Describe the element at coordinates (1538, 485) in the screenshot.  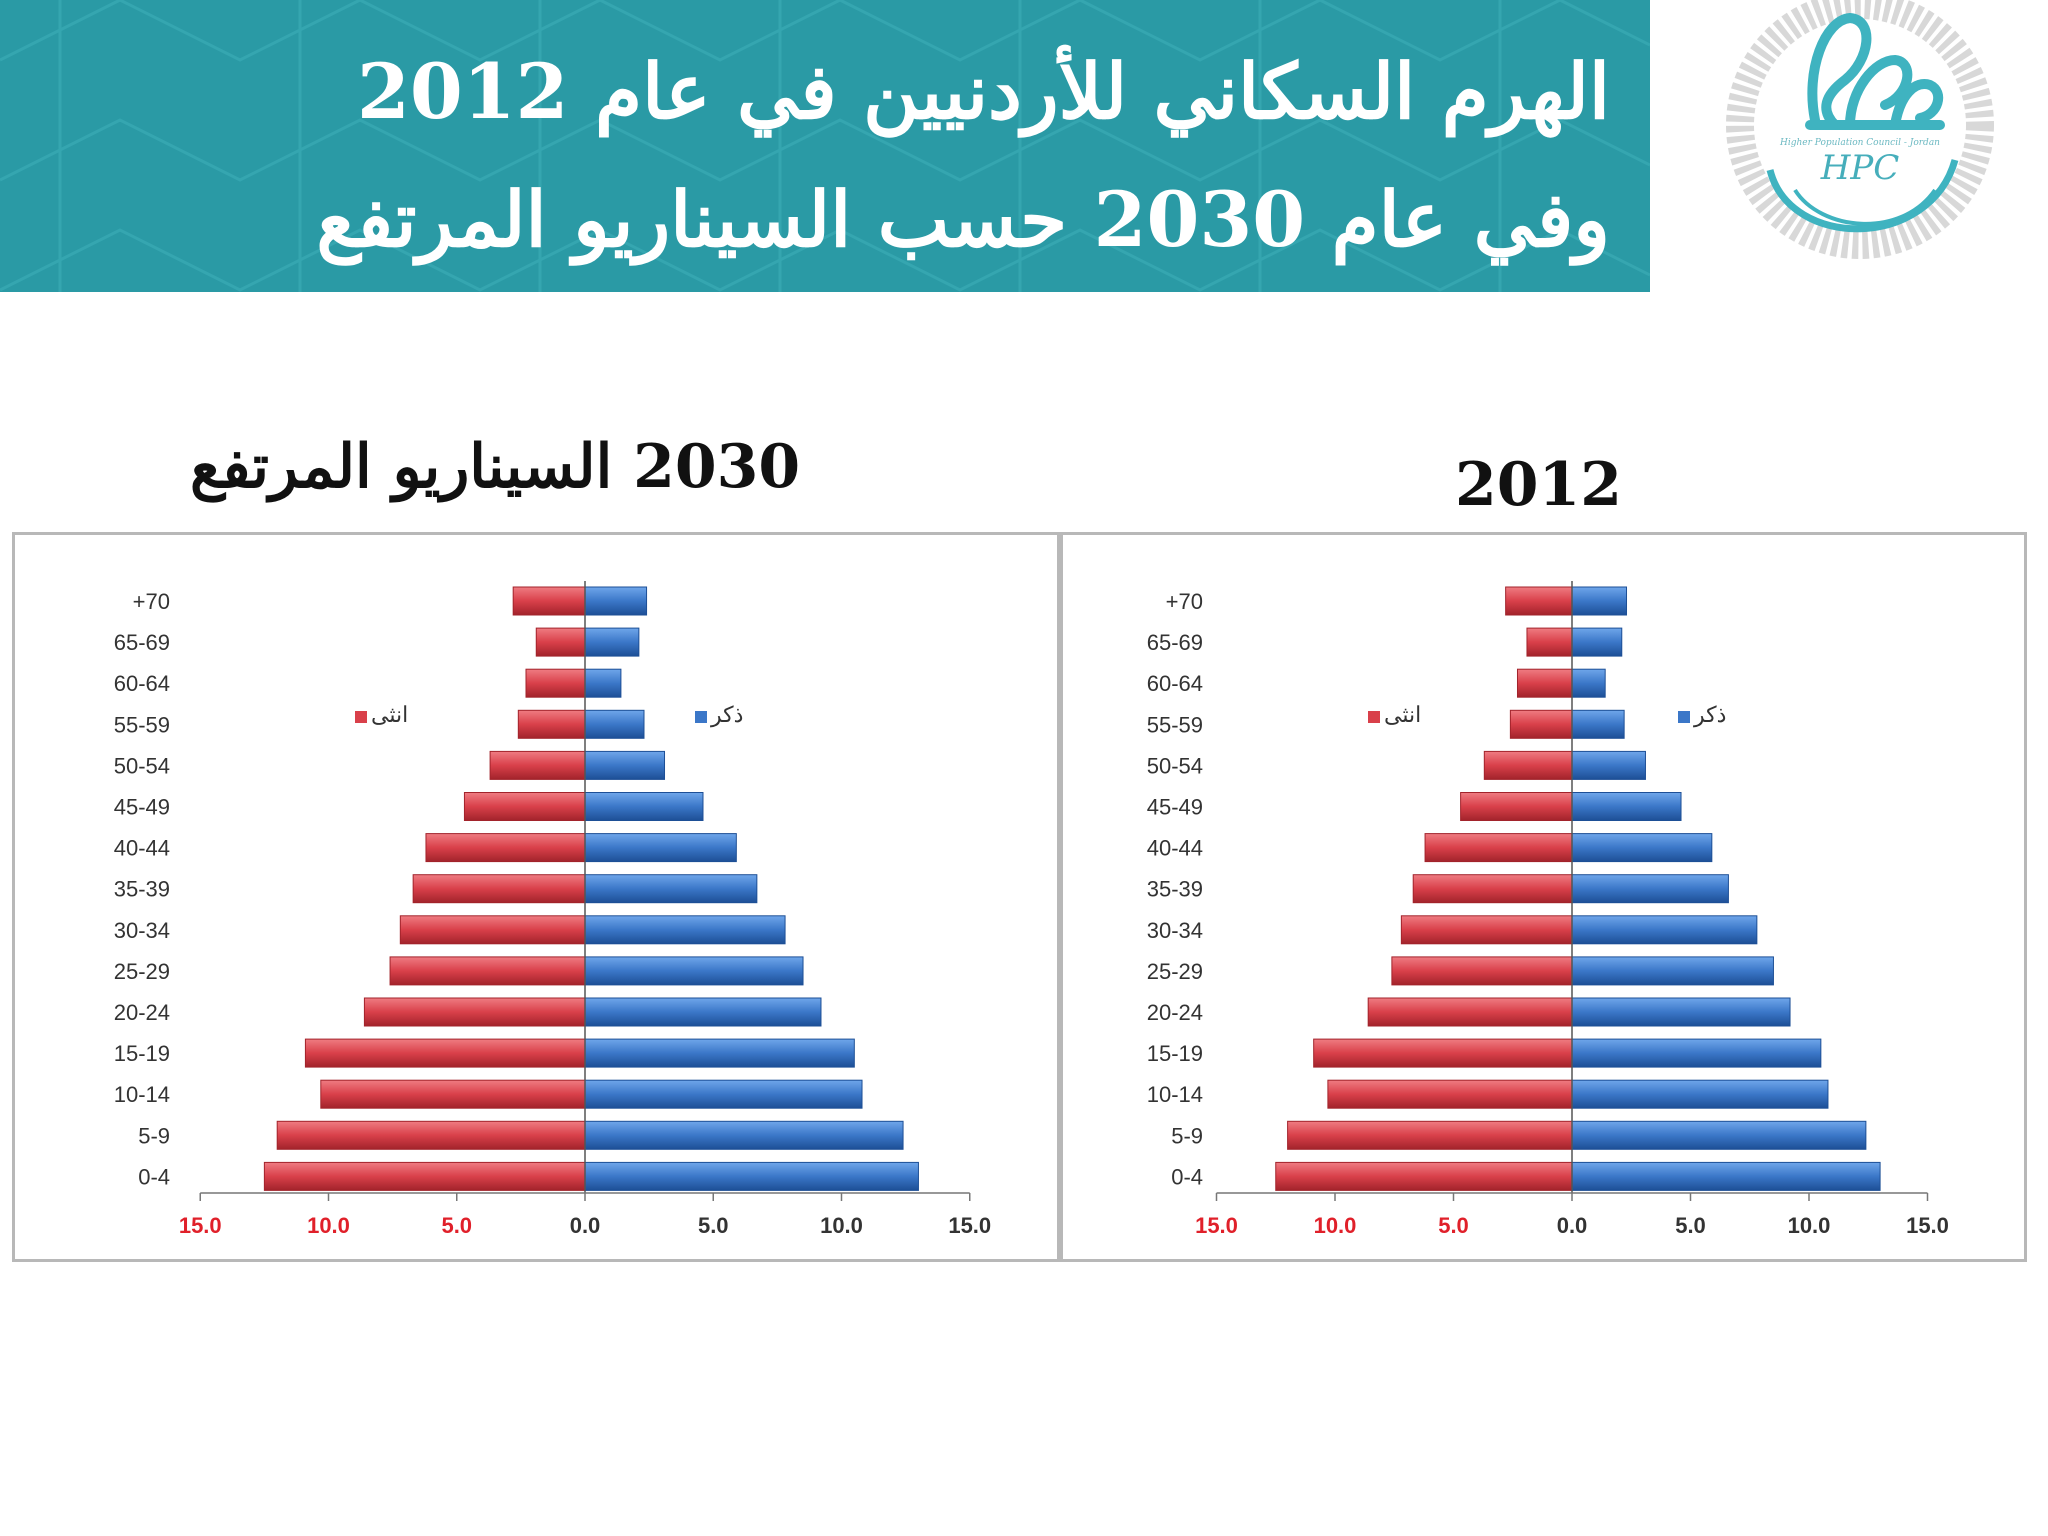
I see `chart-title-2012: 2012` at that location.